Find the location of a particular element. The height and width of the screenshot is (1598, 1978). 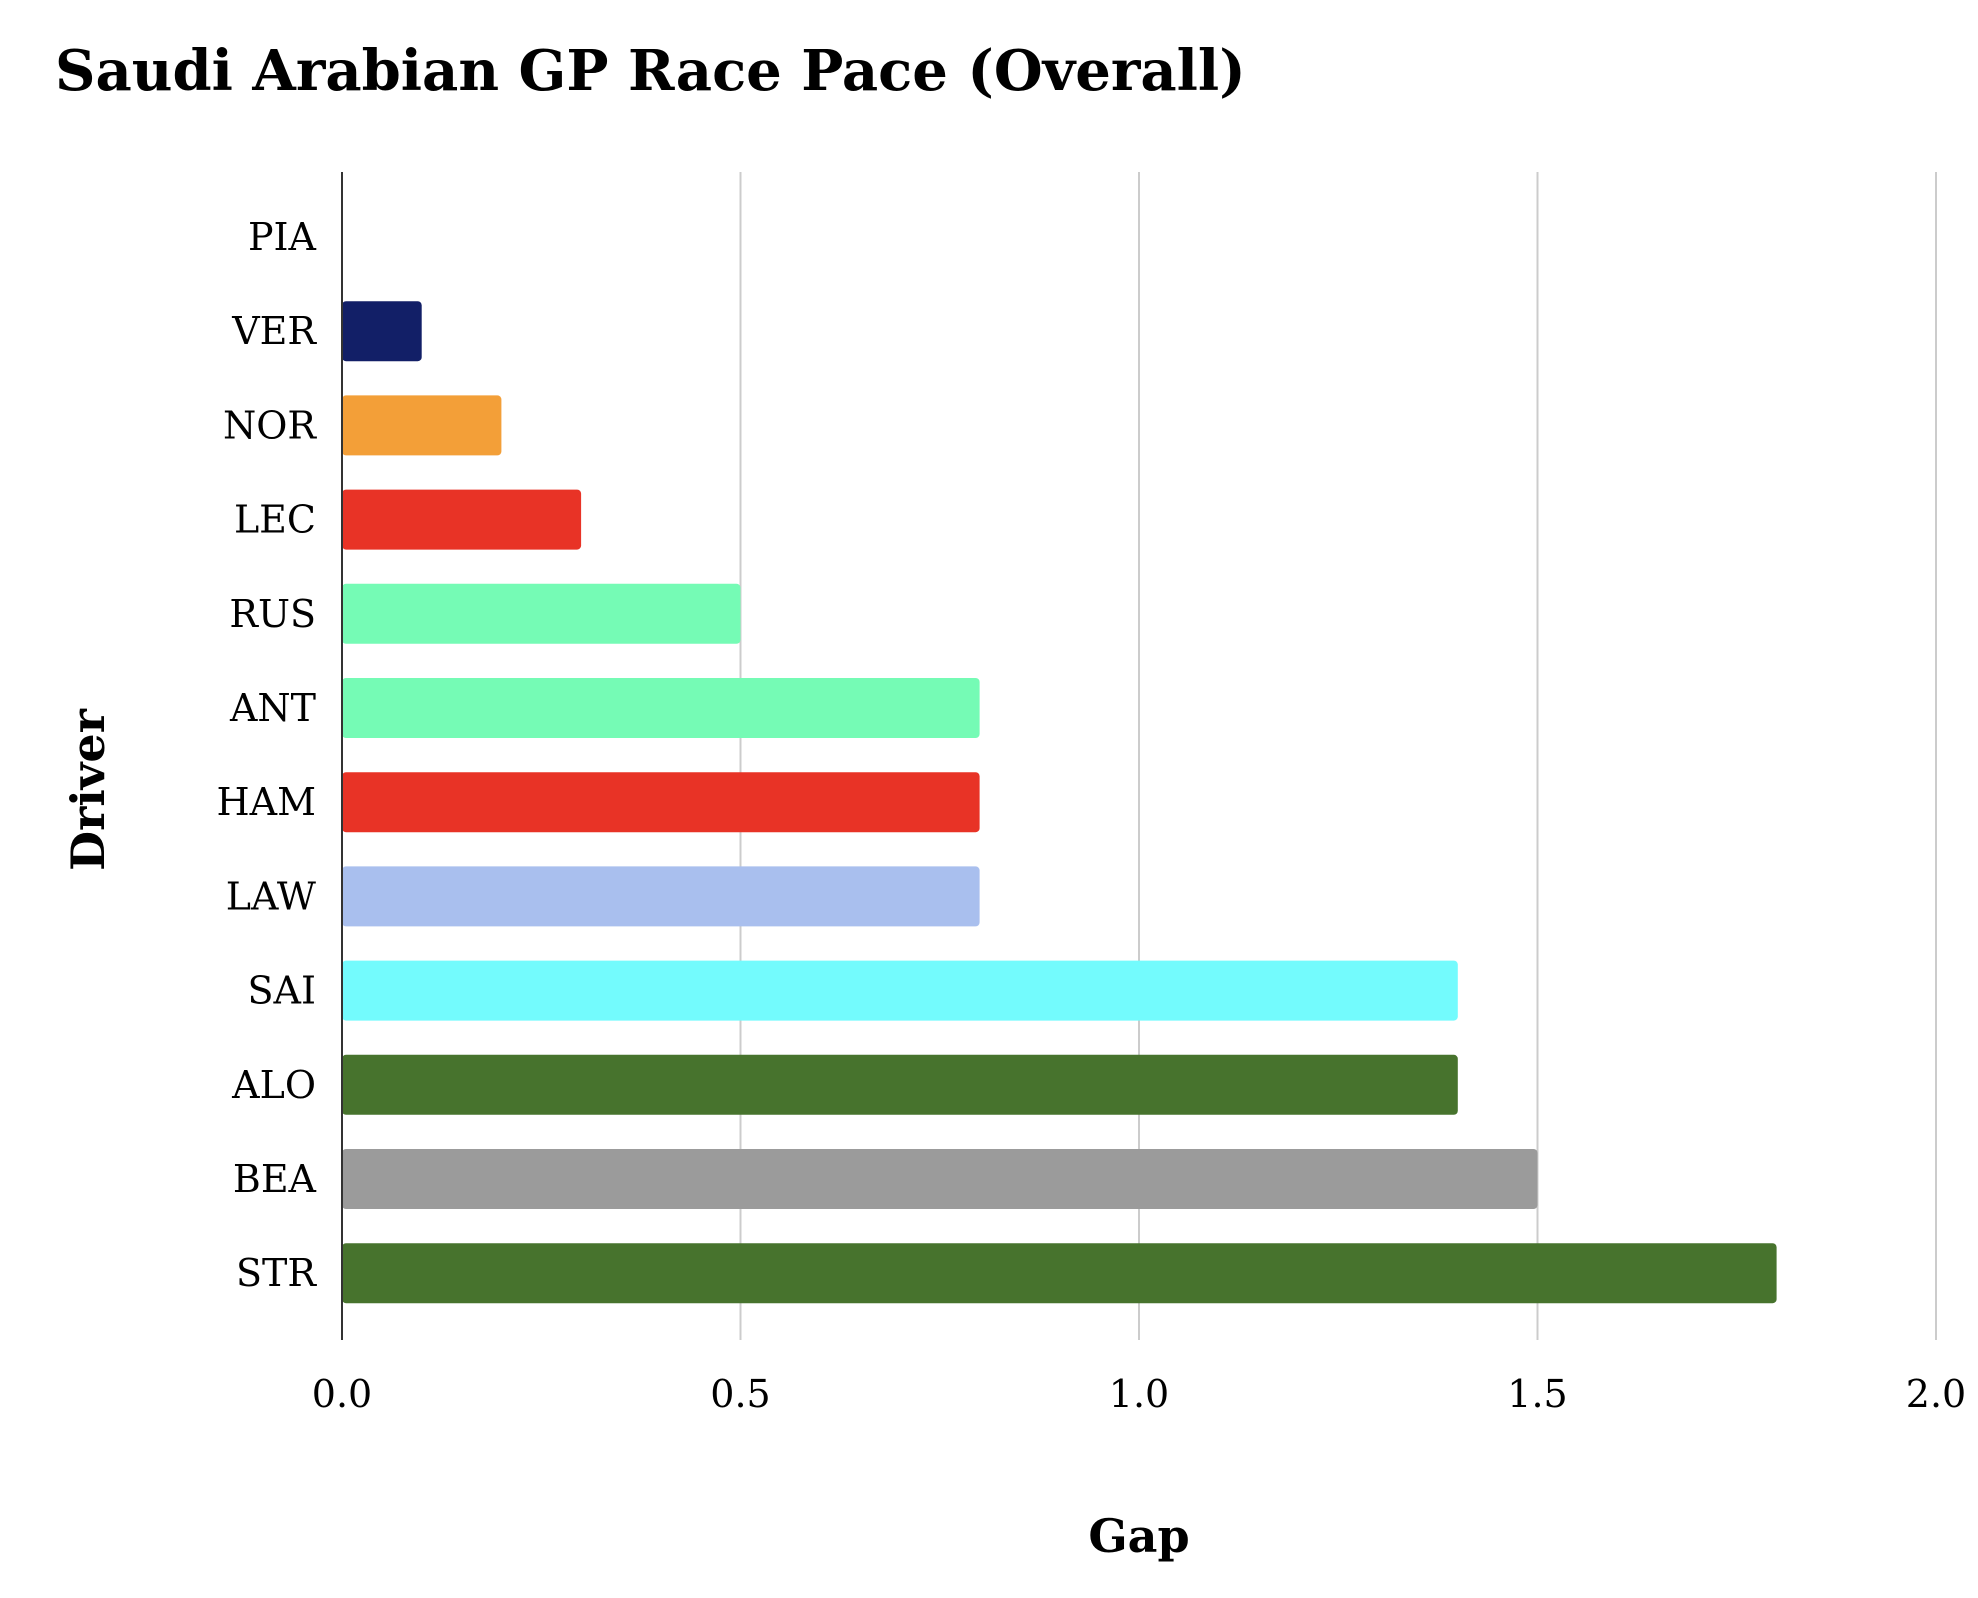

y-tick-label: STR is located at coordinates (276, 1273).